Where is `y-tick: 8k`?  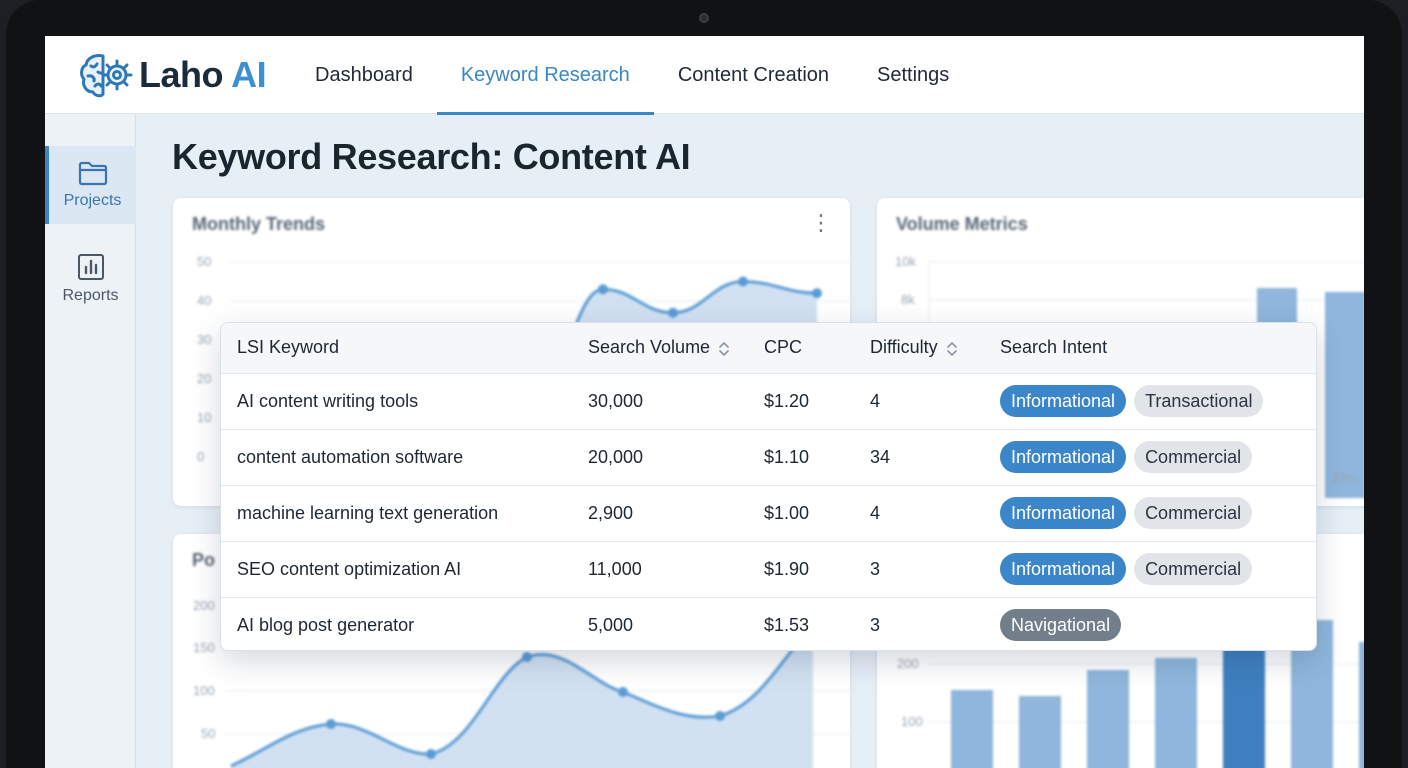 y-tick: 8k is located at coordinates (908, 299).